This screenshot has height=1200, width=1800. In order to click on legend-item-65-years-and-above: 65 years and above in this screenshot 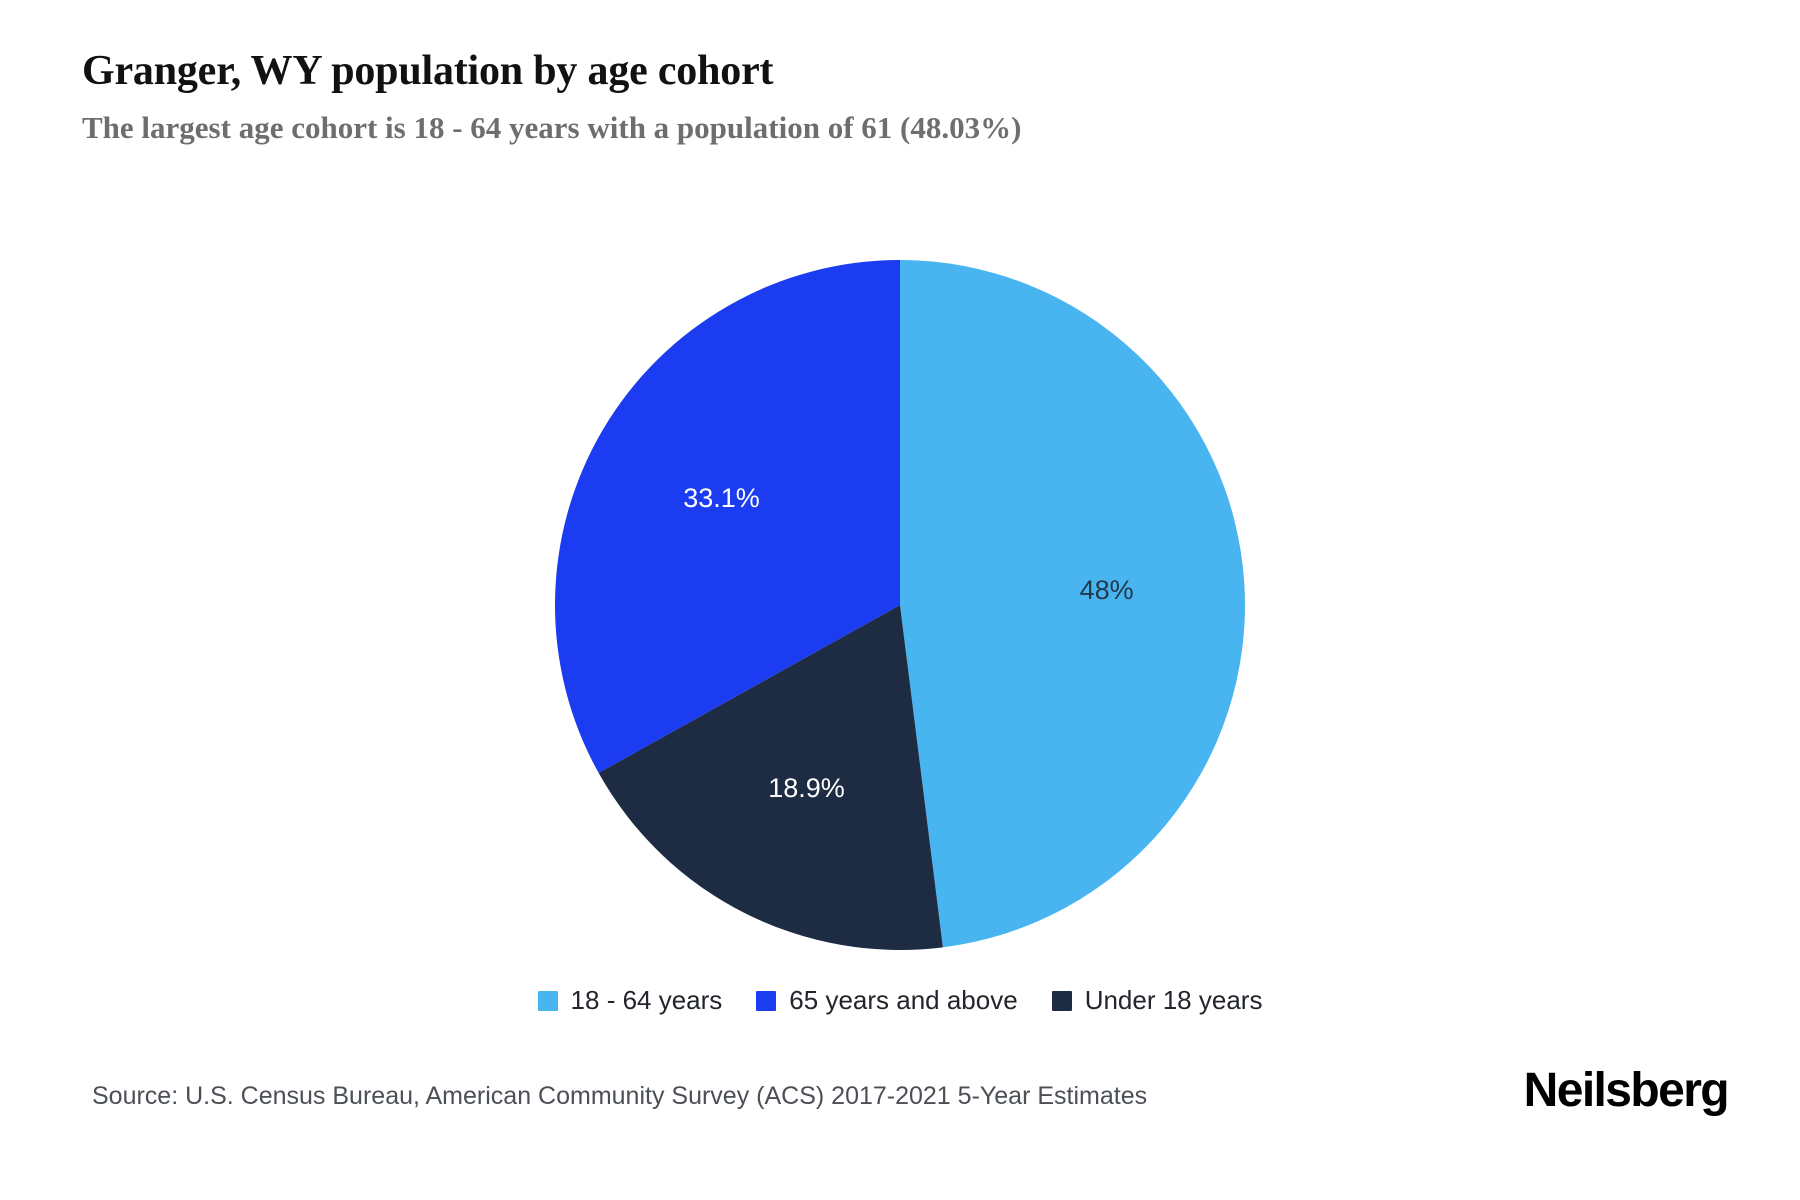, I will do `click(887, 1000)`.